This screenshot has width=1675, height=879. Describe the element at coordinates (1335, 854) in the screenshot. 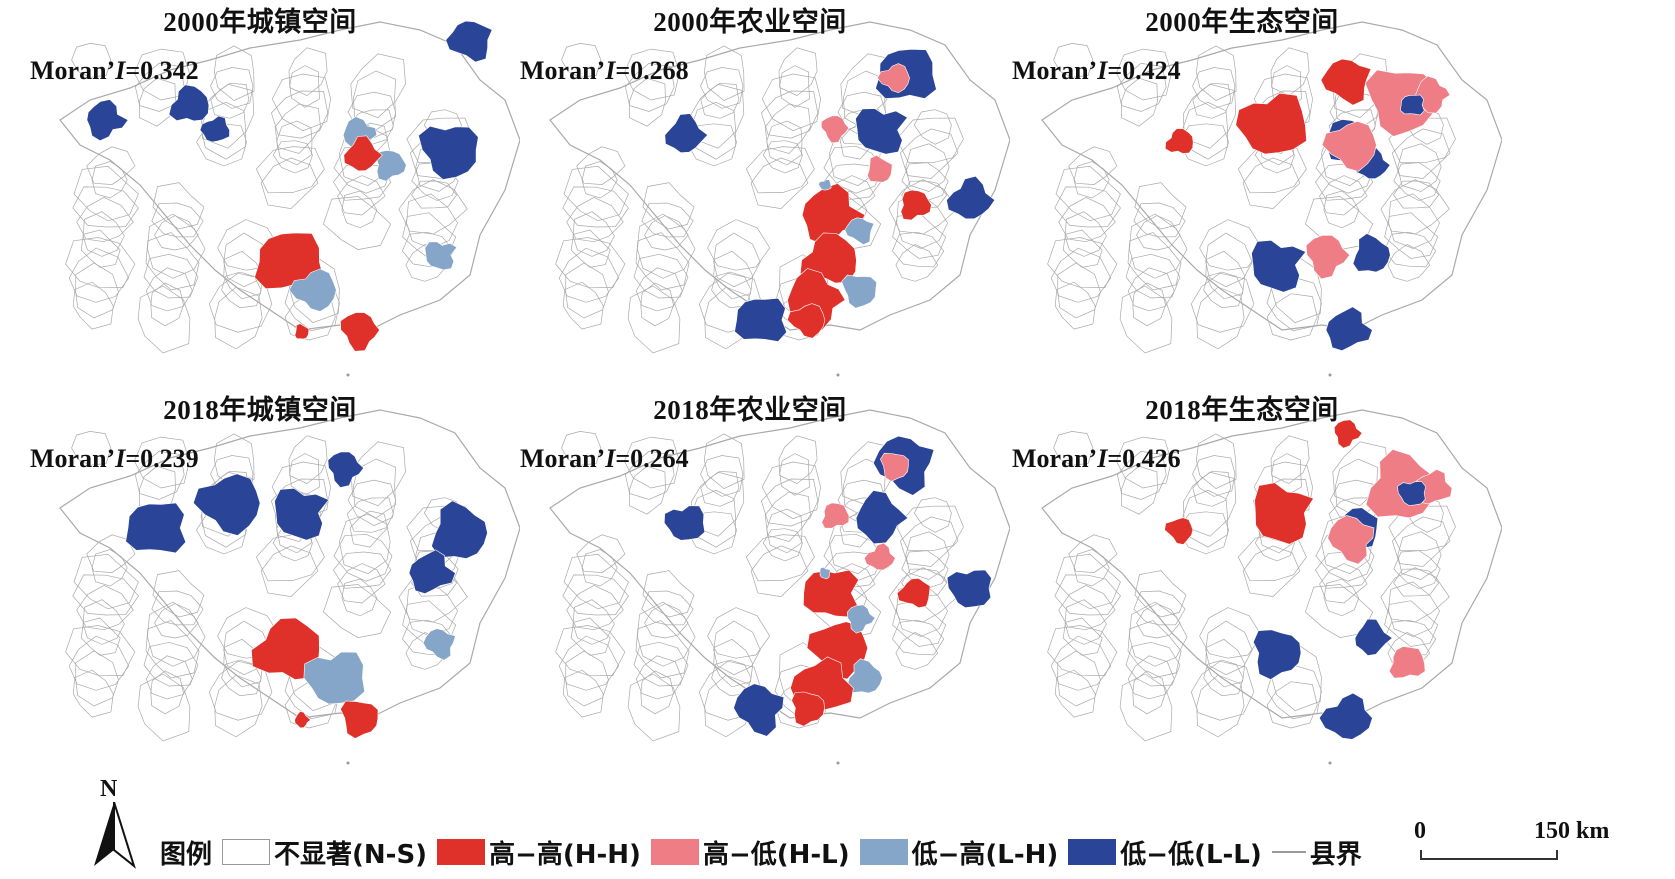

I see `legend-label-boundary: 县界` at that location.